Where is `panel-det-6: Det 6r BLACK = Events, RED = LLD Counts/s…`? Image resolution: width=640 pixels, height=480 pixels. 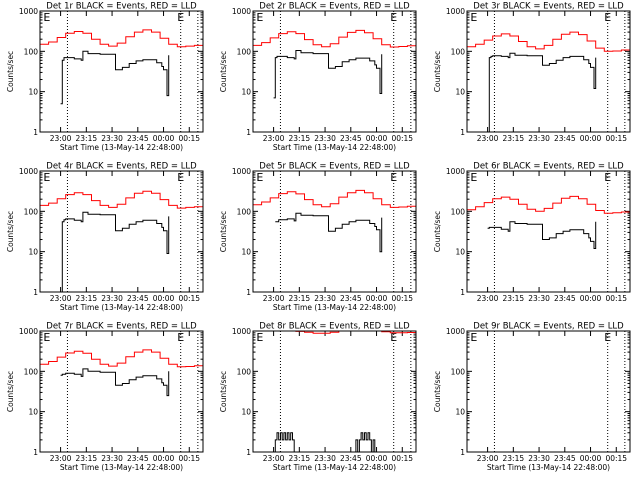
panel-det-6: Det 6r BLACK = Events, RED = LLD Counts/s… is located at coordinates (532, 232).